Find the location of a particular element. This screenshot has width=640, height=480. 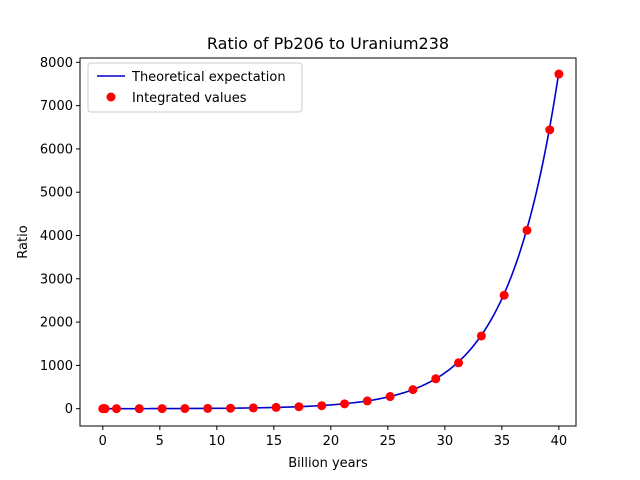

x-tick-label: 40 is located at coordinates (559, 441).